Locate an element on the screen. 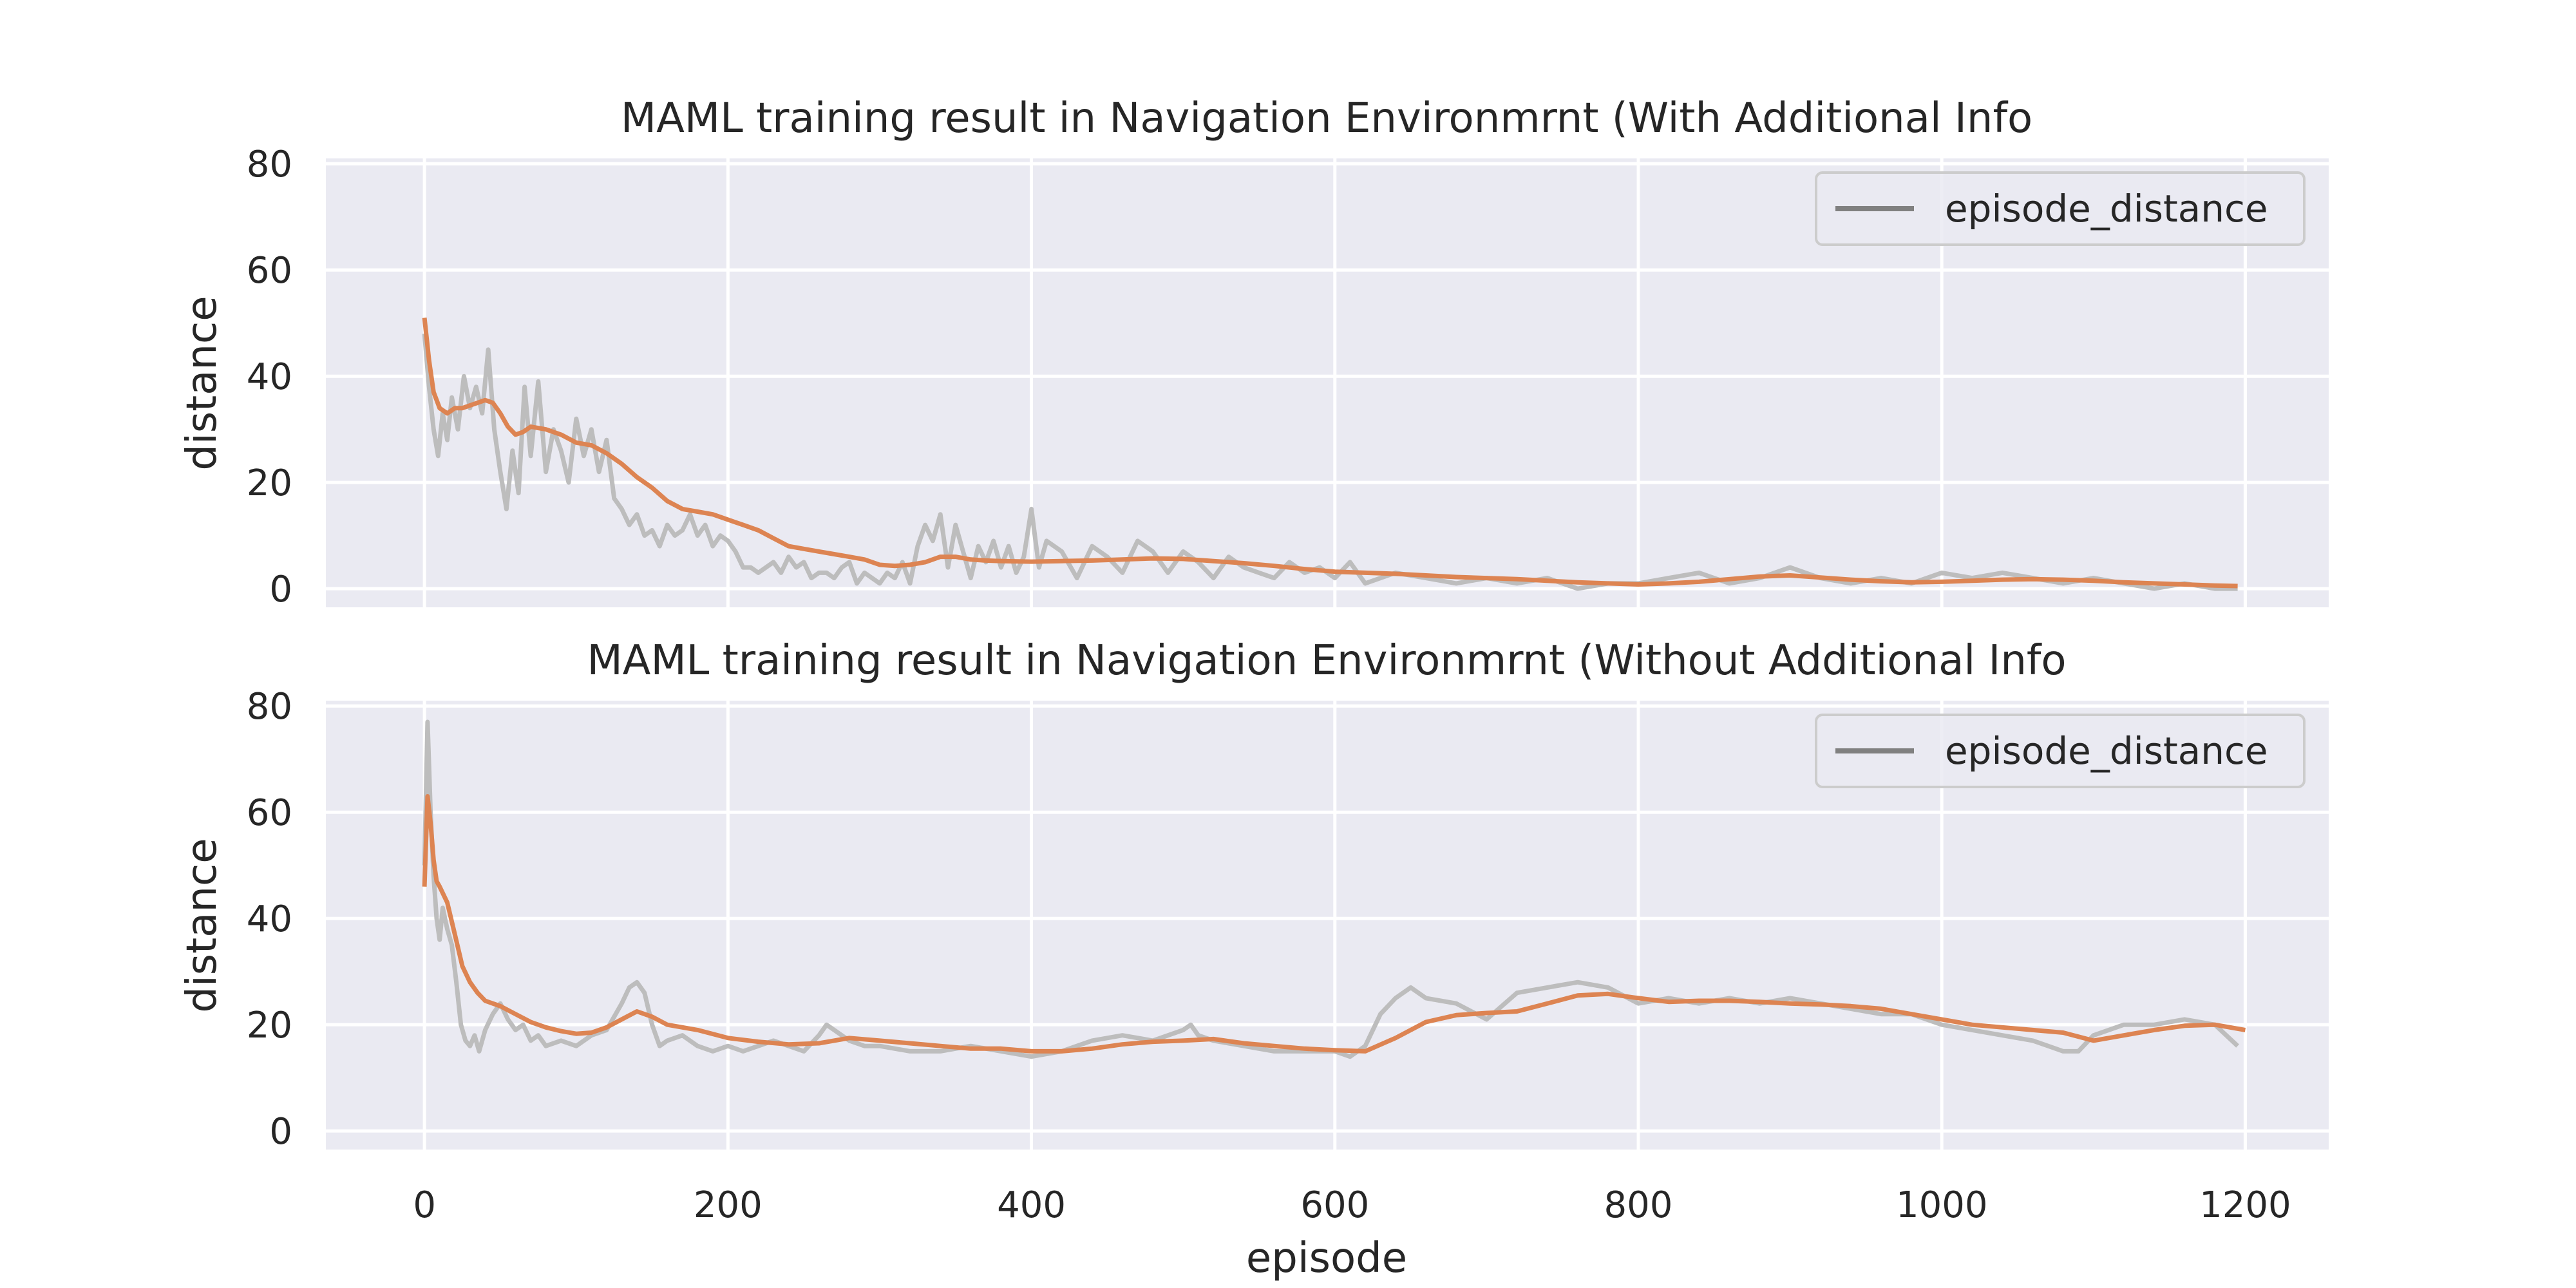 Image resolution: width=2576 pixels, height=1288 pixels. x-axis-label: episode is located at coordinates (1326, 1258).